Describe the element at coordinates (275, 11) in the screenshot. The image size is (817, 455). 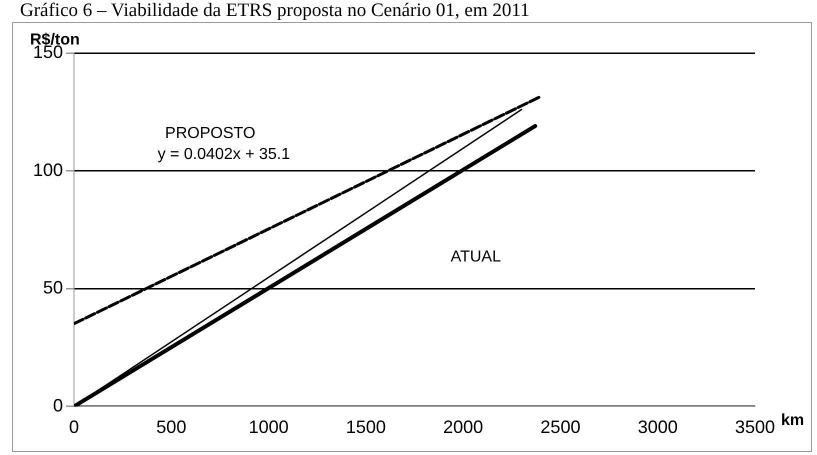
I see `chart-title: Gráfico 6 – Viabilidade da ETRS proposta no Cenário 01, em 2011` at that location.